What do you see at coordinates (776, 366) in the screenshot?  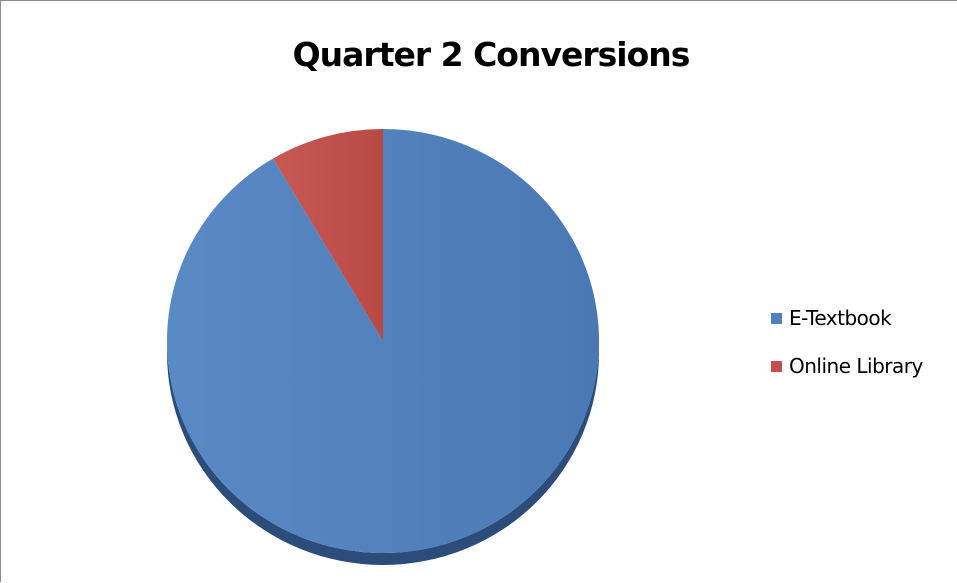 I see `legend-swatch-online-library` at bounding box center [776, 366].